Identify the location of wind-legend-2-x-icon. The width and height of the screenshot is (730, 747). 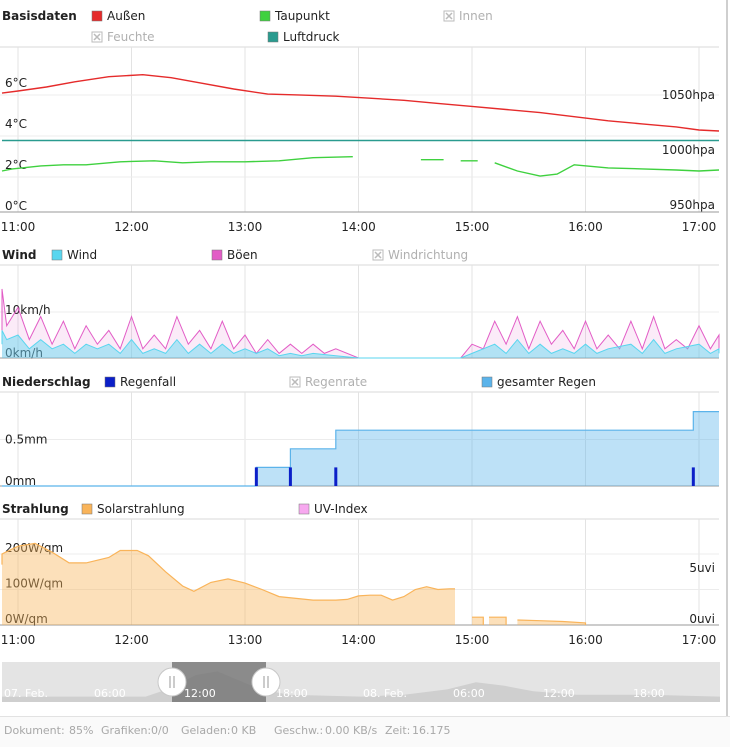
(378, 255).